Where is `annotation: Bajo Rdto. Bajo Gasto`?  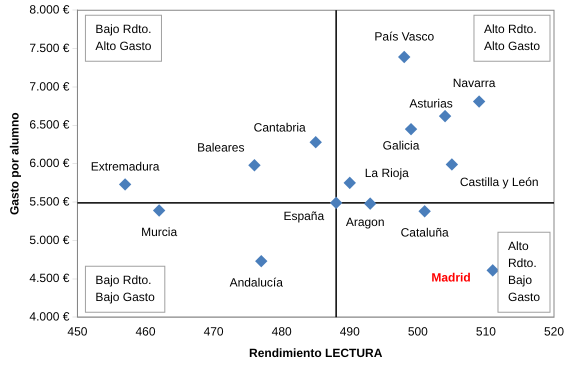 annotation: Bajo Rdto. Bajo Gasto is located at coordinates (125, 288).